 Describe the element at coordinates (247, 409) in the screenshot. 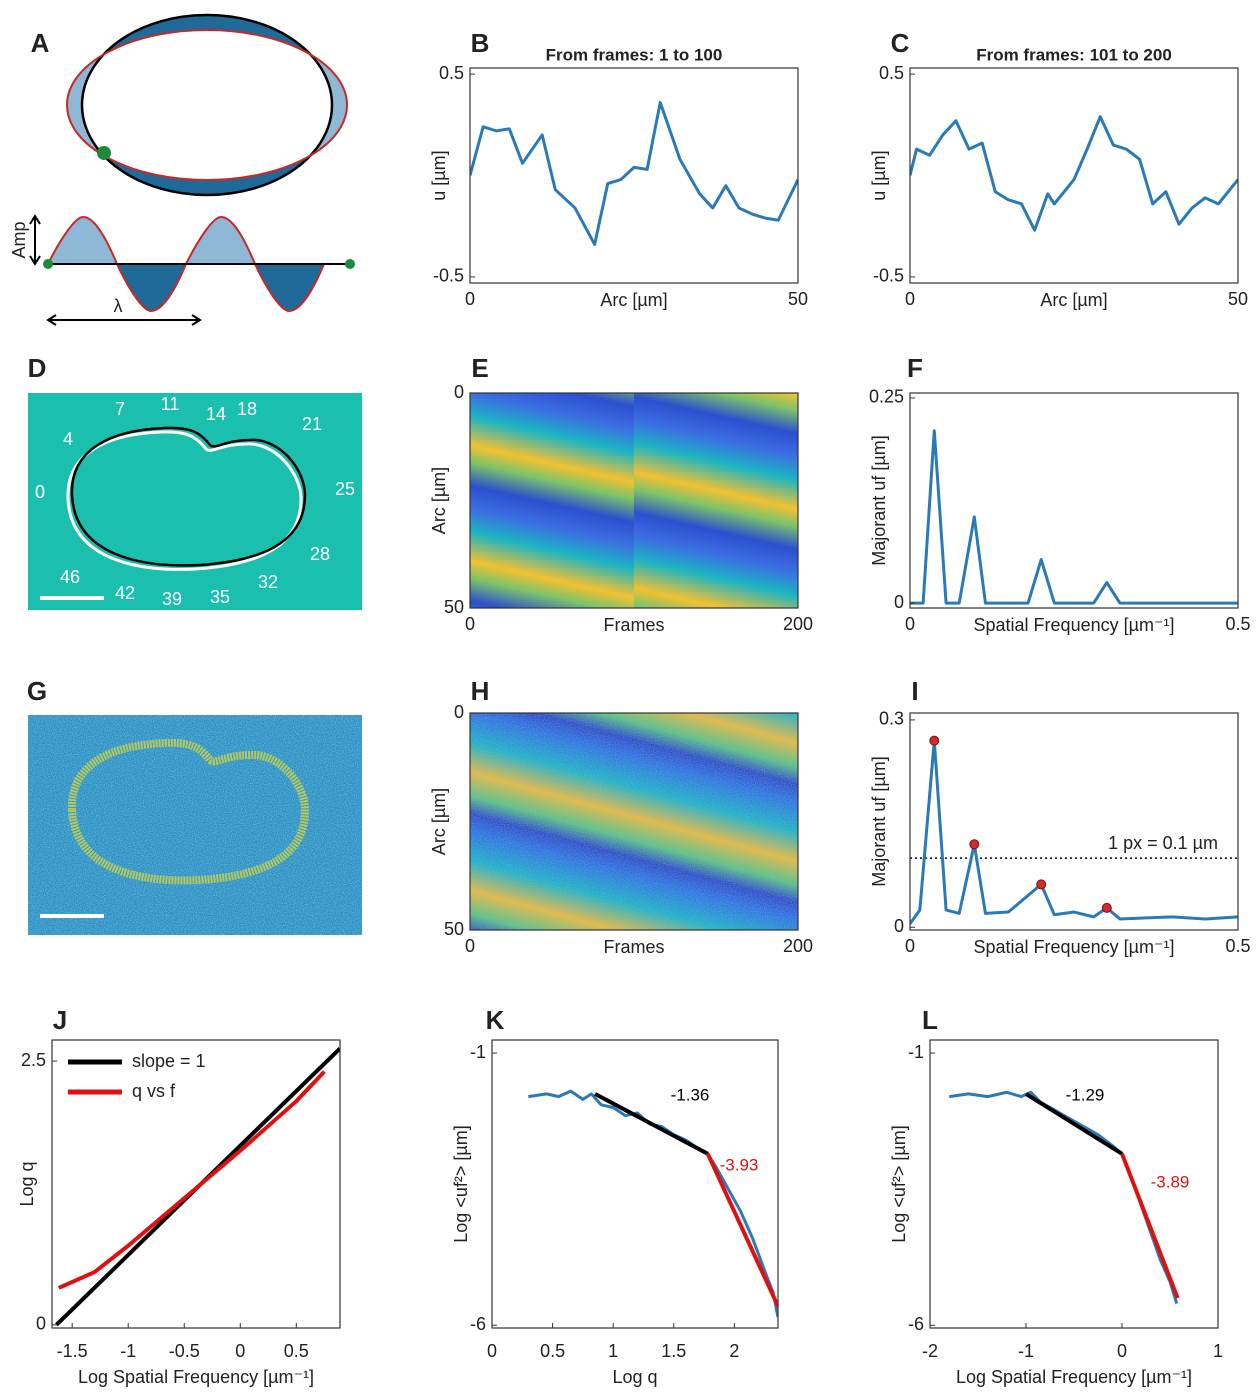

I see `contour-label: 18` at that location.